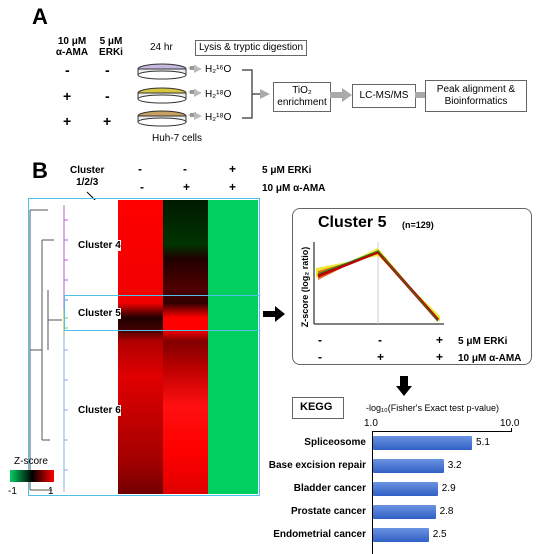 This screenshot has height=554, width=540. What do you see at coordinates (335, 442) in the screenshot?
I see `kegg-category-label: Spliceosome` at bounding box center [335, 442].